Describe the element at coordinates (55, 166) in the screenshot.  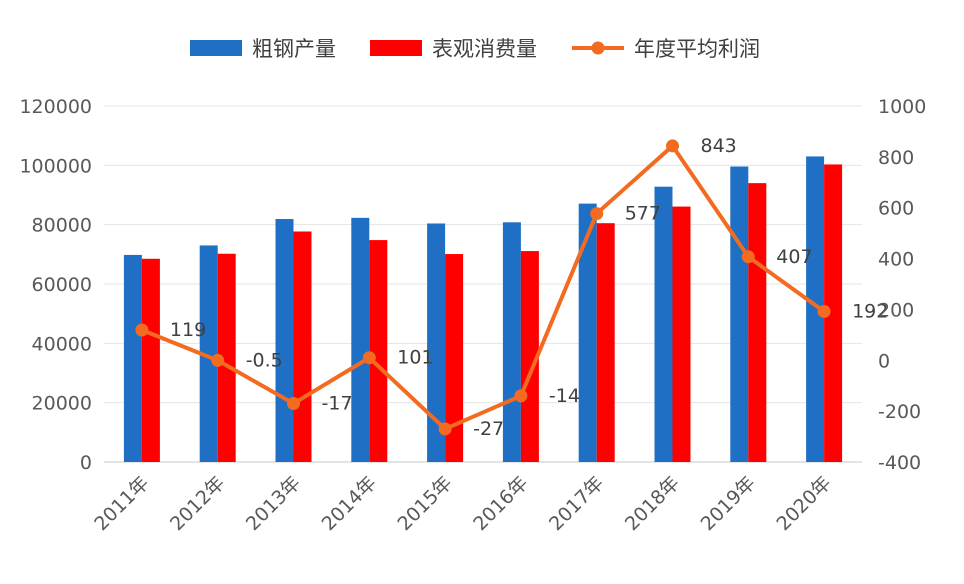
I see `y-left-tick-label: 100000` at that location.